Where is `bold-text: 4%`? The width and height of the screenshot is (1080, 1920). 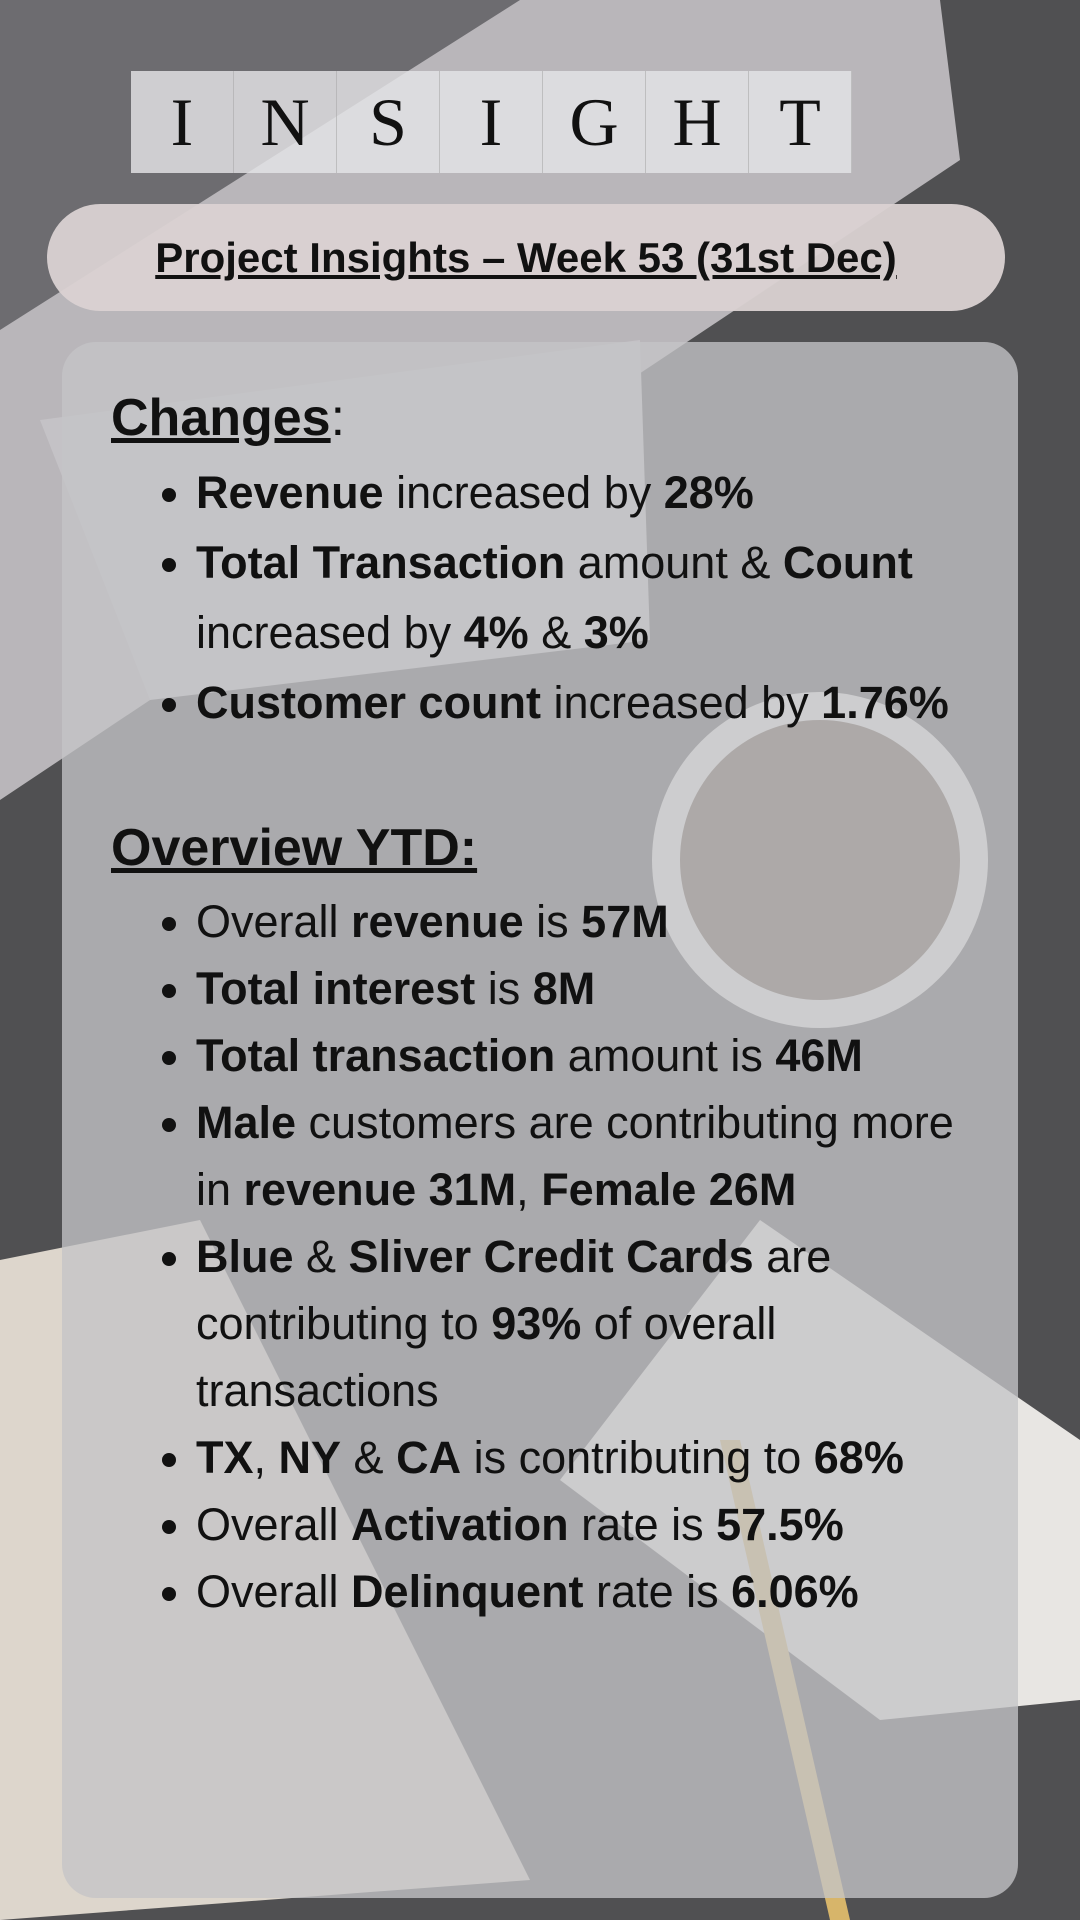 bold-text: 4% is located at coordinates (496, 632).